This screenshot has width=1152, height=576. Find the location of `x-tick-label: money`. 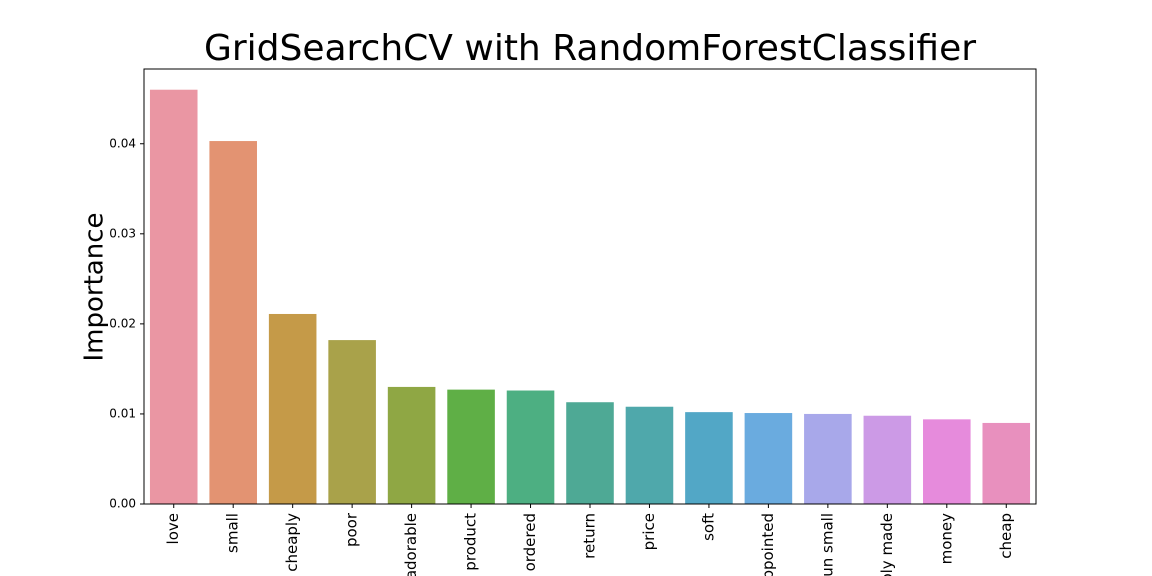

x-tick-label: money is located at coordinates (946, 539).